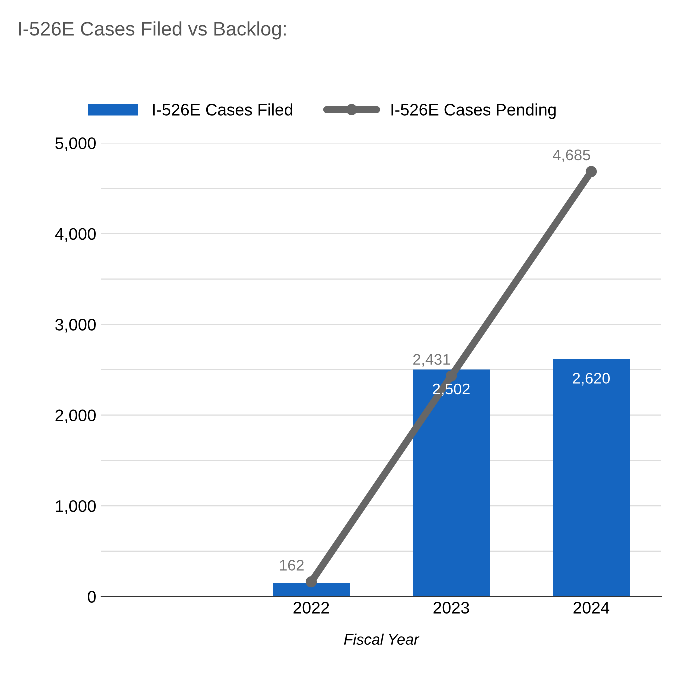  What do you see at coordinates (592, 608) in the screenshot?
I see `x-tick-label: 2024` at bounding box center [592, 608].